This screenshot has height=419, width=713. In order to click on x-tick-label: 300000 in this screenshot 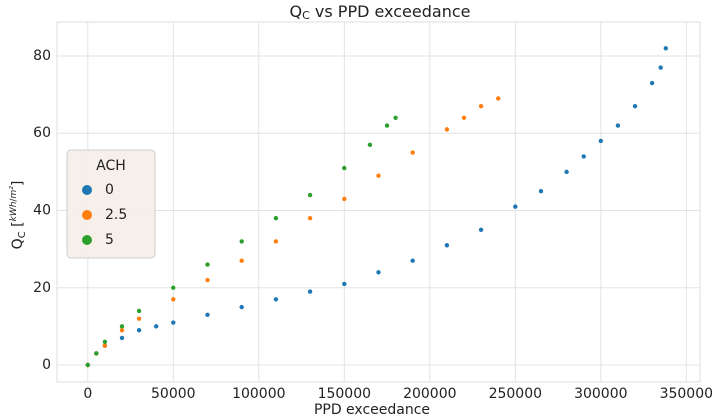, I will do `click(600, 394)`.